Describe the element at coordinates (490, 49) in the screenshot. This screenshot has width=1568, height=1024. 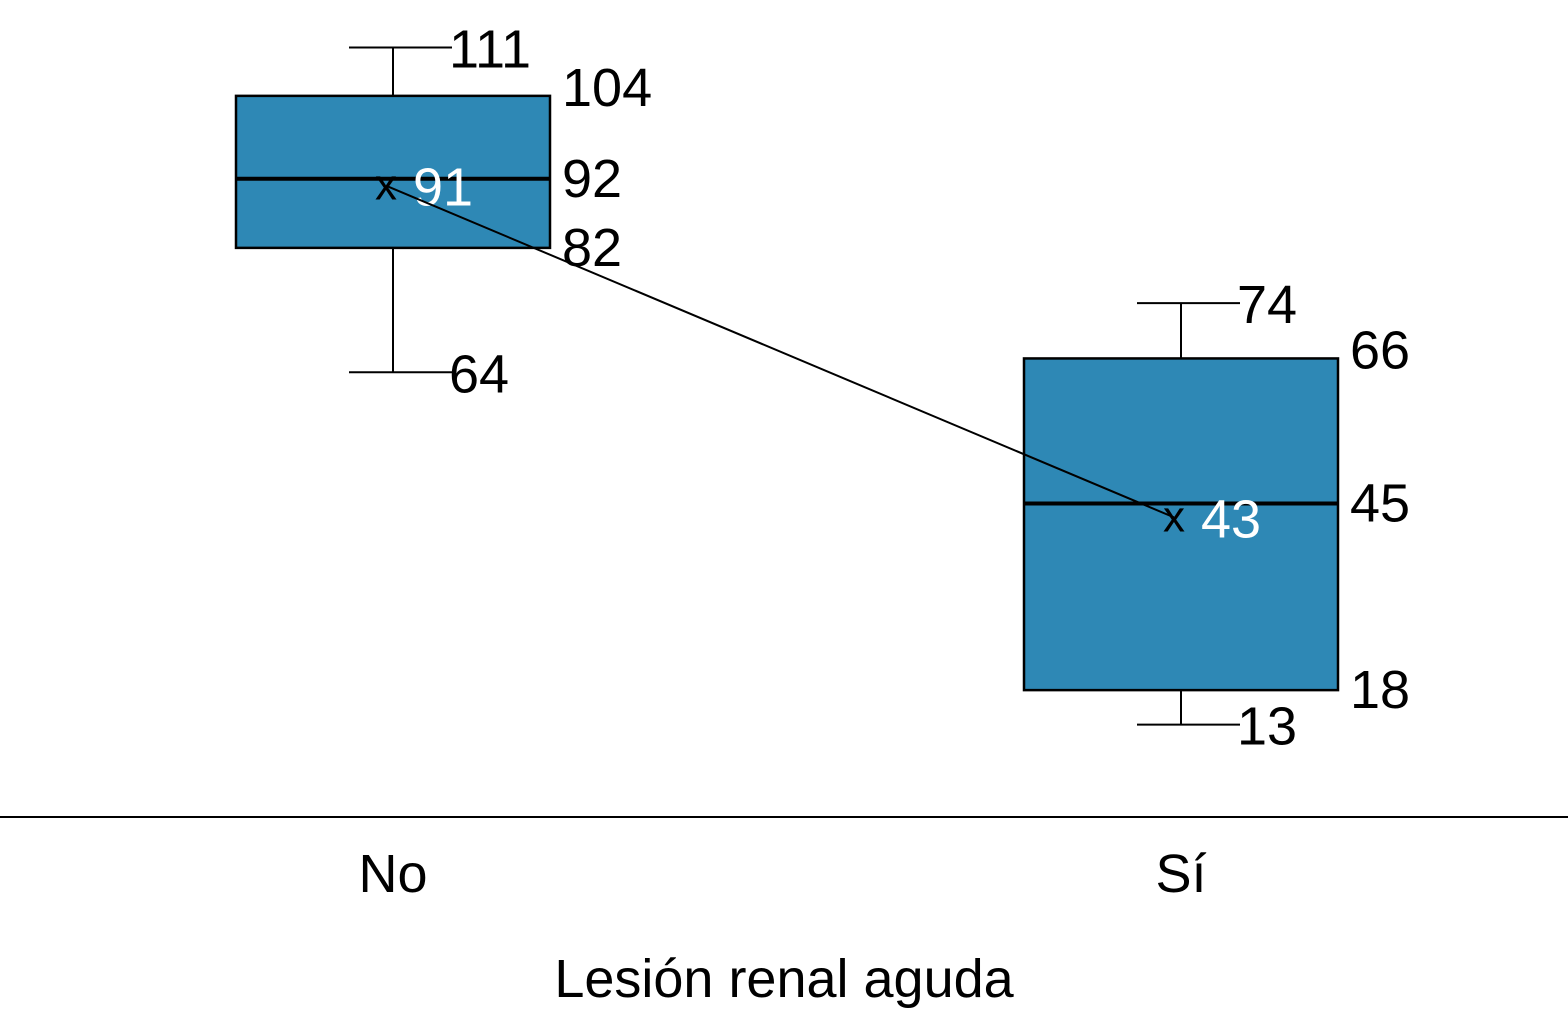
I see `max-label: 111` at that location.